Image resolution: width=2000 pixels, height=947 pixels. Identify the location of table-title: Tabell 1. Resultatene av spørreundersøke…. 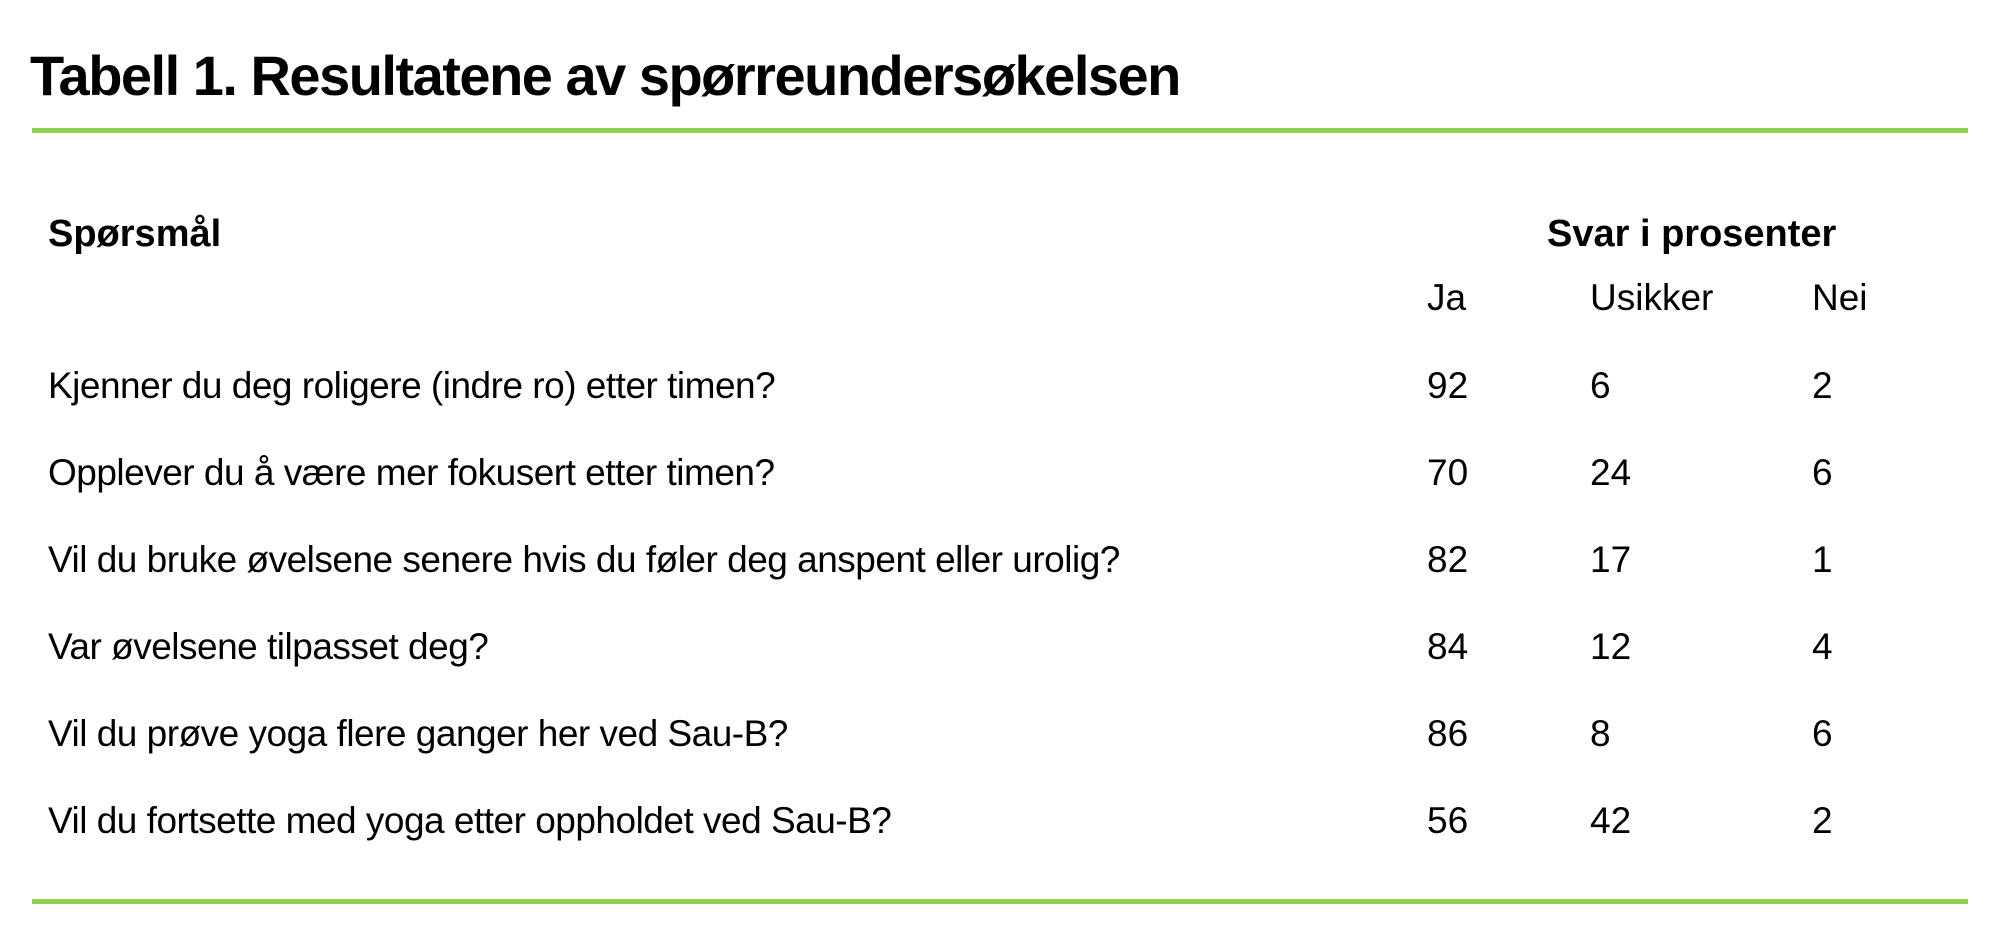
(605, 75).